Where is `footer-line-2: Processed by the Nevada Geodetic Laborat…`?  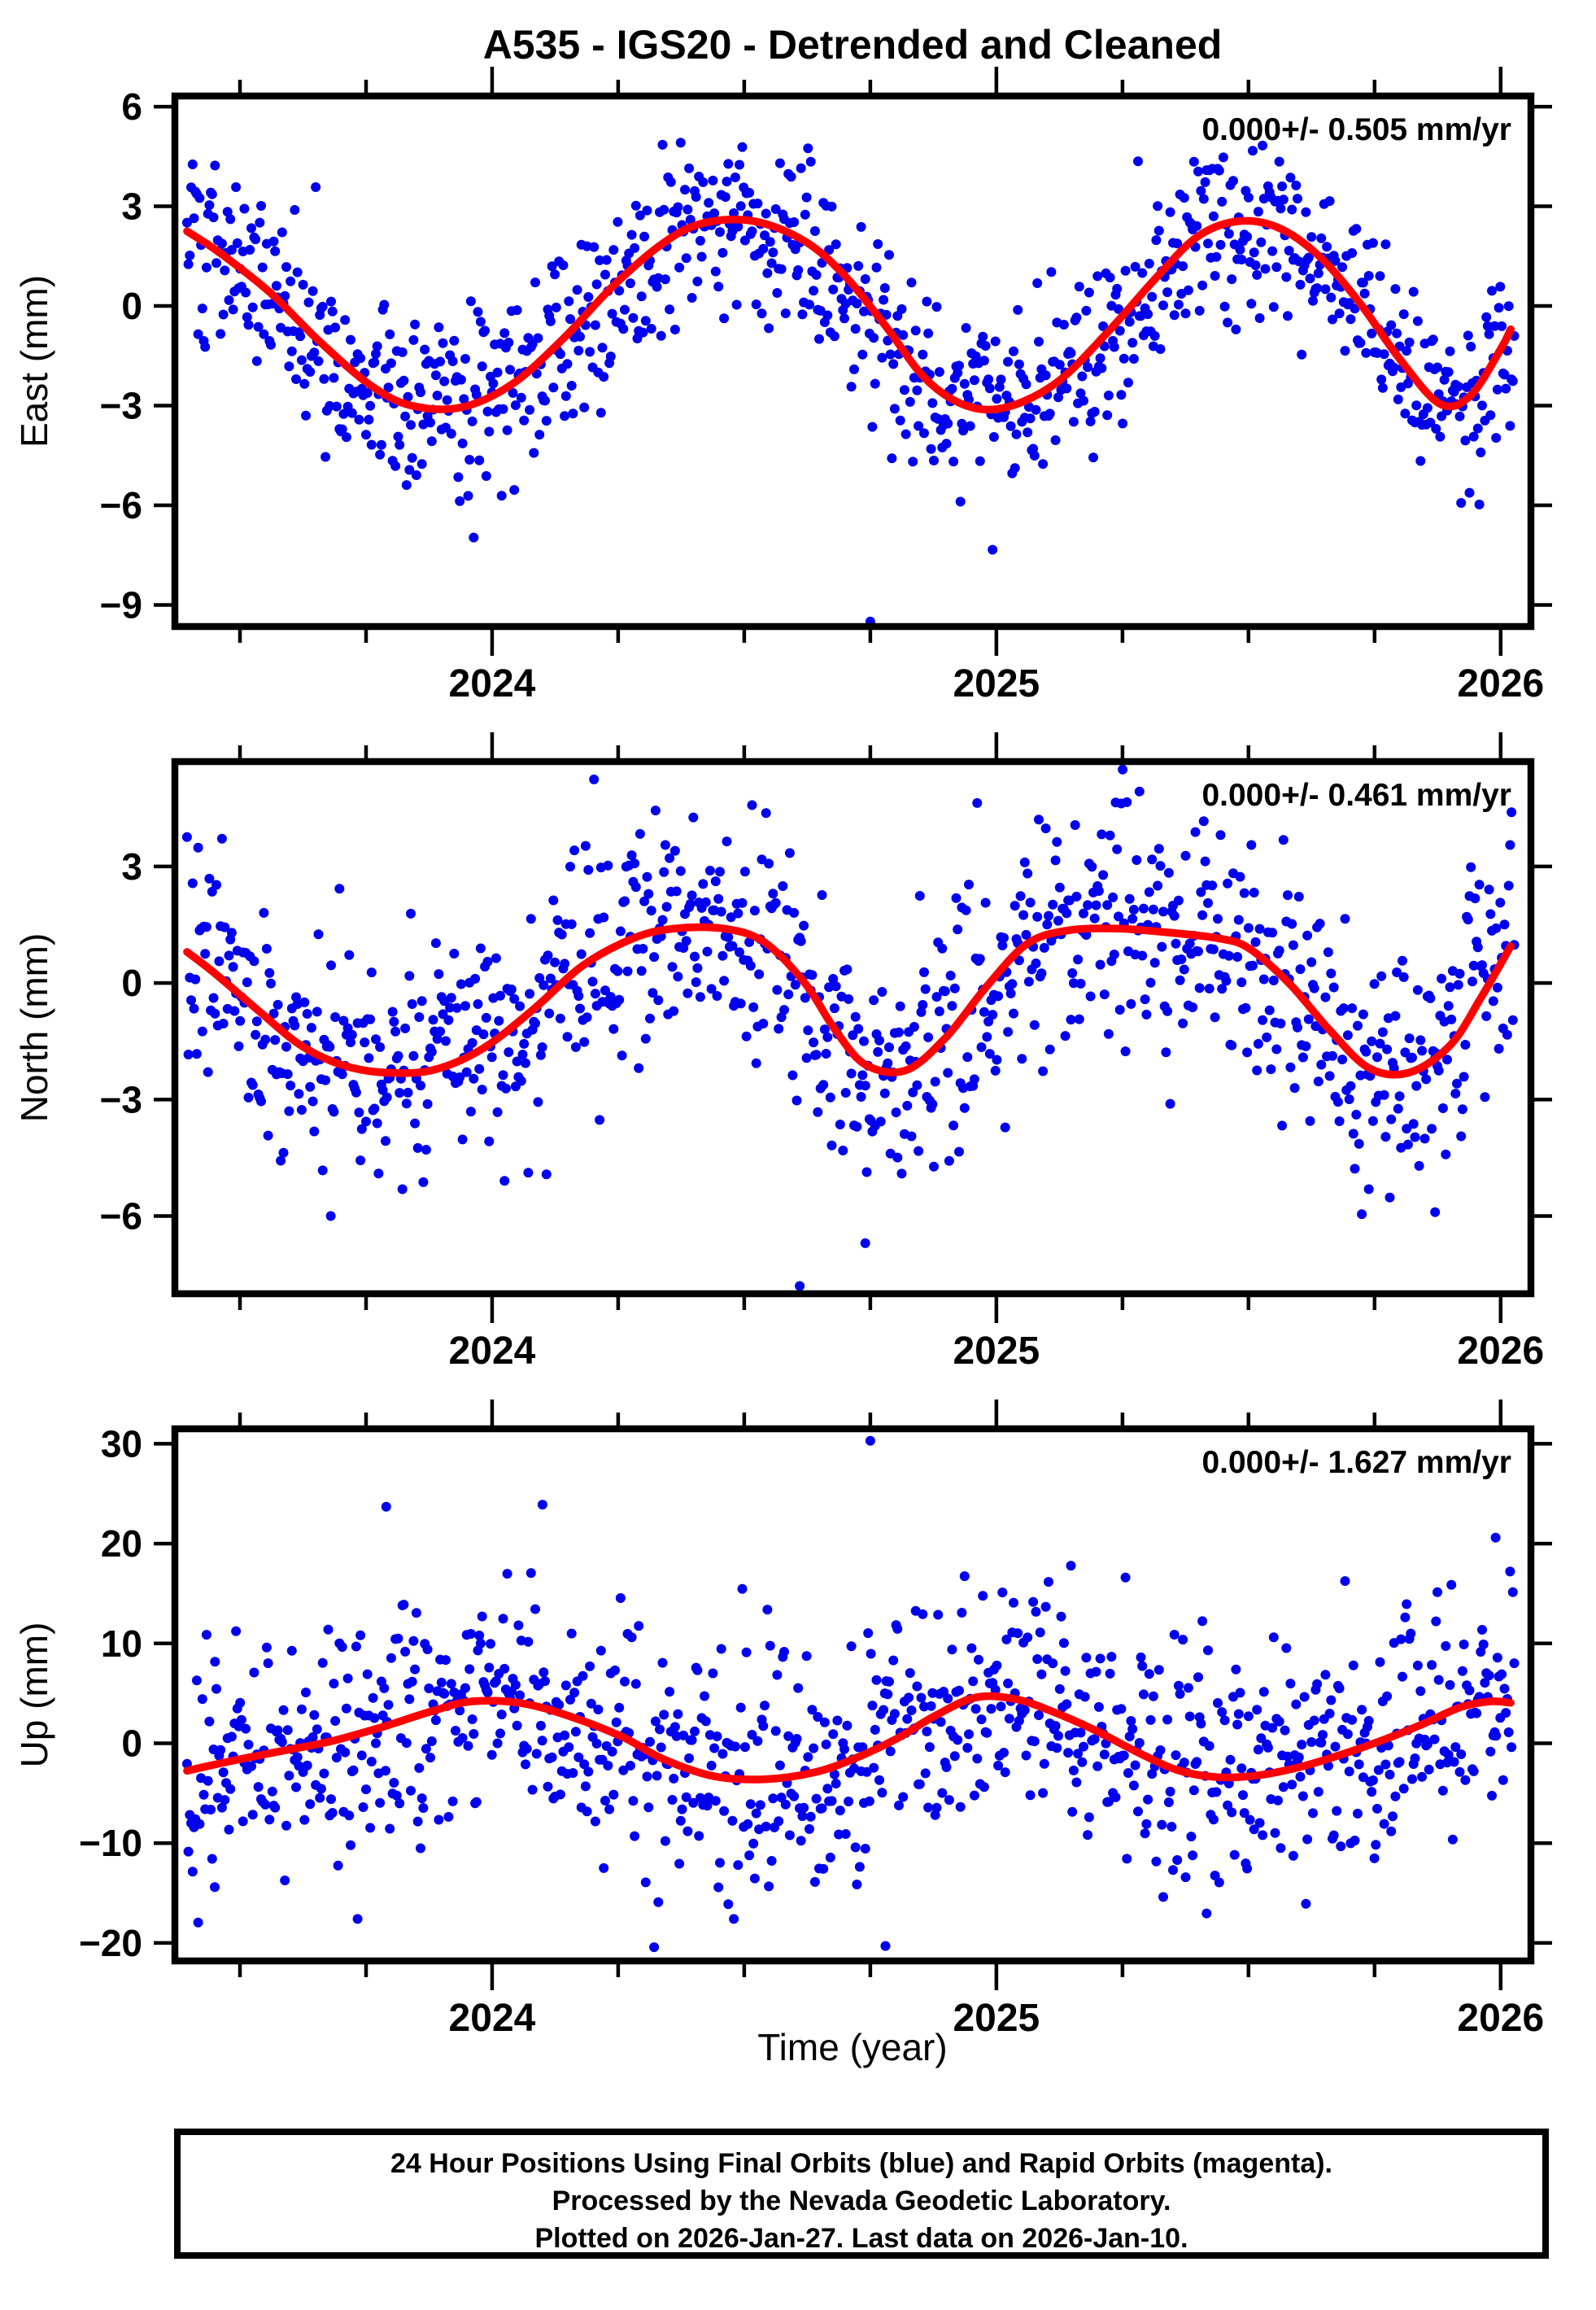 footer-line-2: Processed by the Nevada Geodetic Laborat… is located at coordinates (861, 2201).